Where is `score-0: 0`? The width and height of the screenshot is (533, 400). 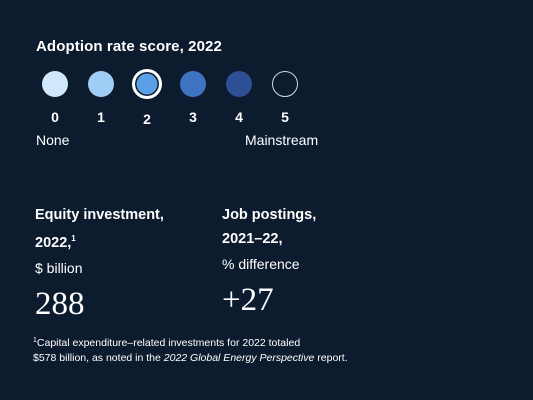 score-0: 0 is located at coordinates (55, 97).